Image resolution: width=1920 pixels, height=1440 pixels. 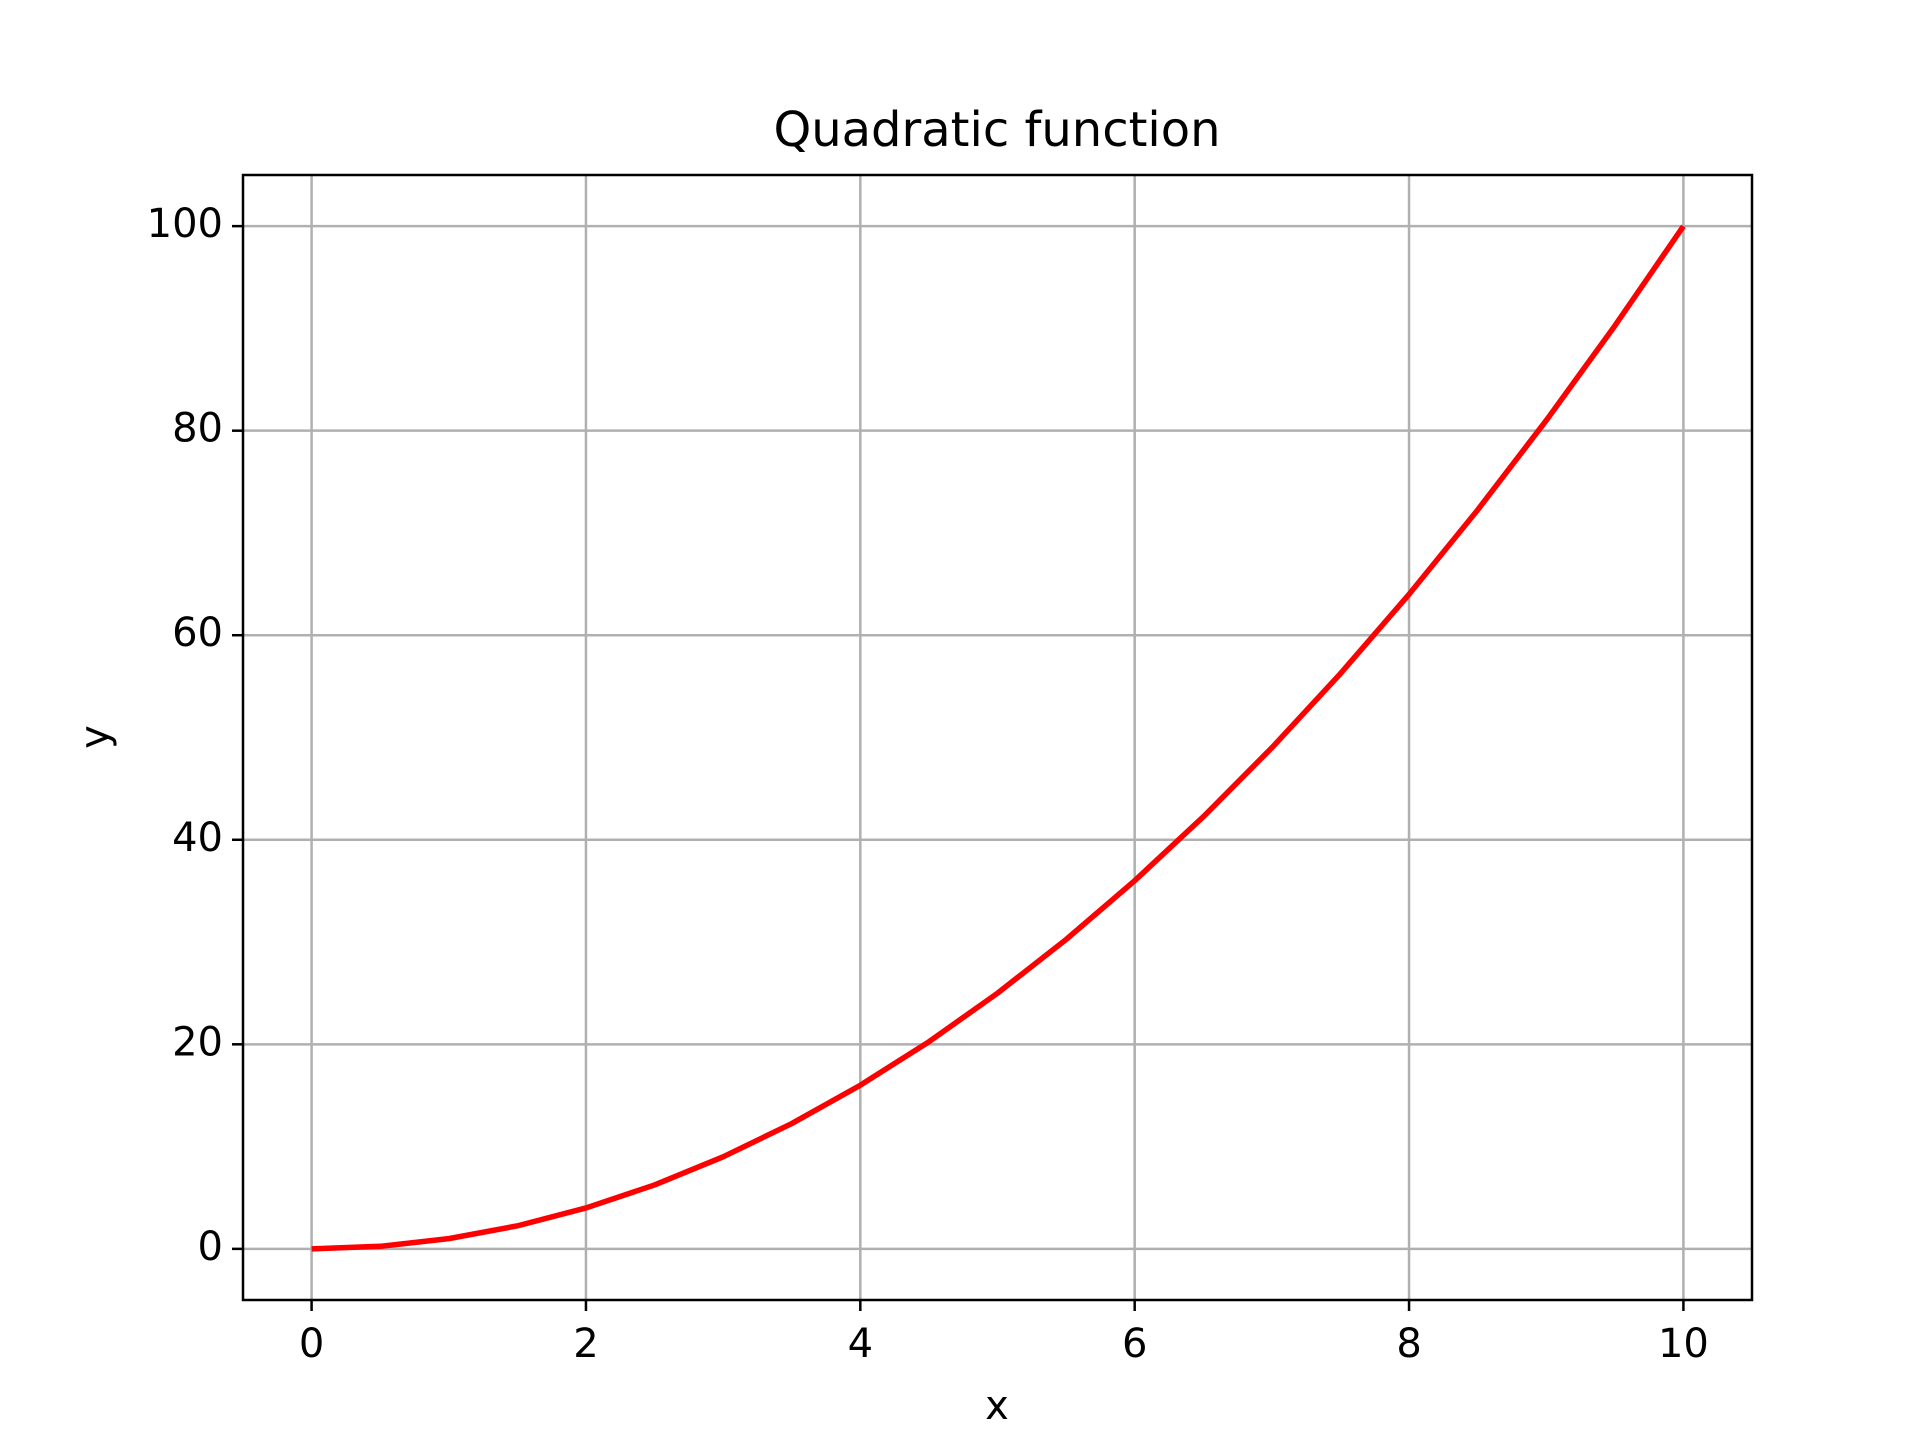 What do you see at coordinates (185, 224) in the screenshot?
I see `y-tick-label: 100` at bounding box center [185, 224].